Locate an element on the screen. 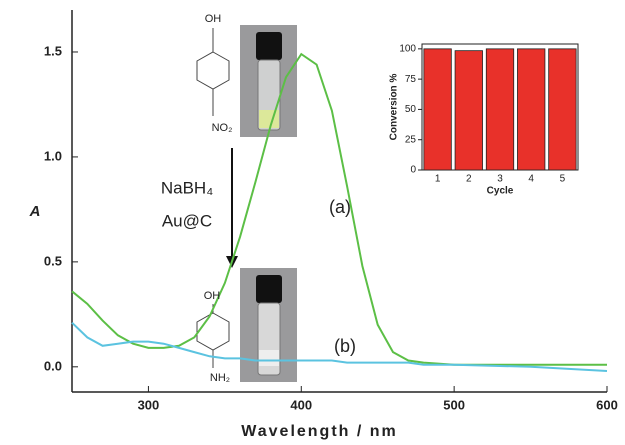 This screenshot has width=625, height=445. y-tick-label: 100 is located at coordinates (407, 48).